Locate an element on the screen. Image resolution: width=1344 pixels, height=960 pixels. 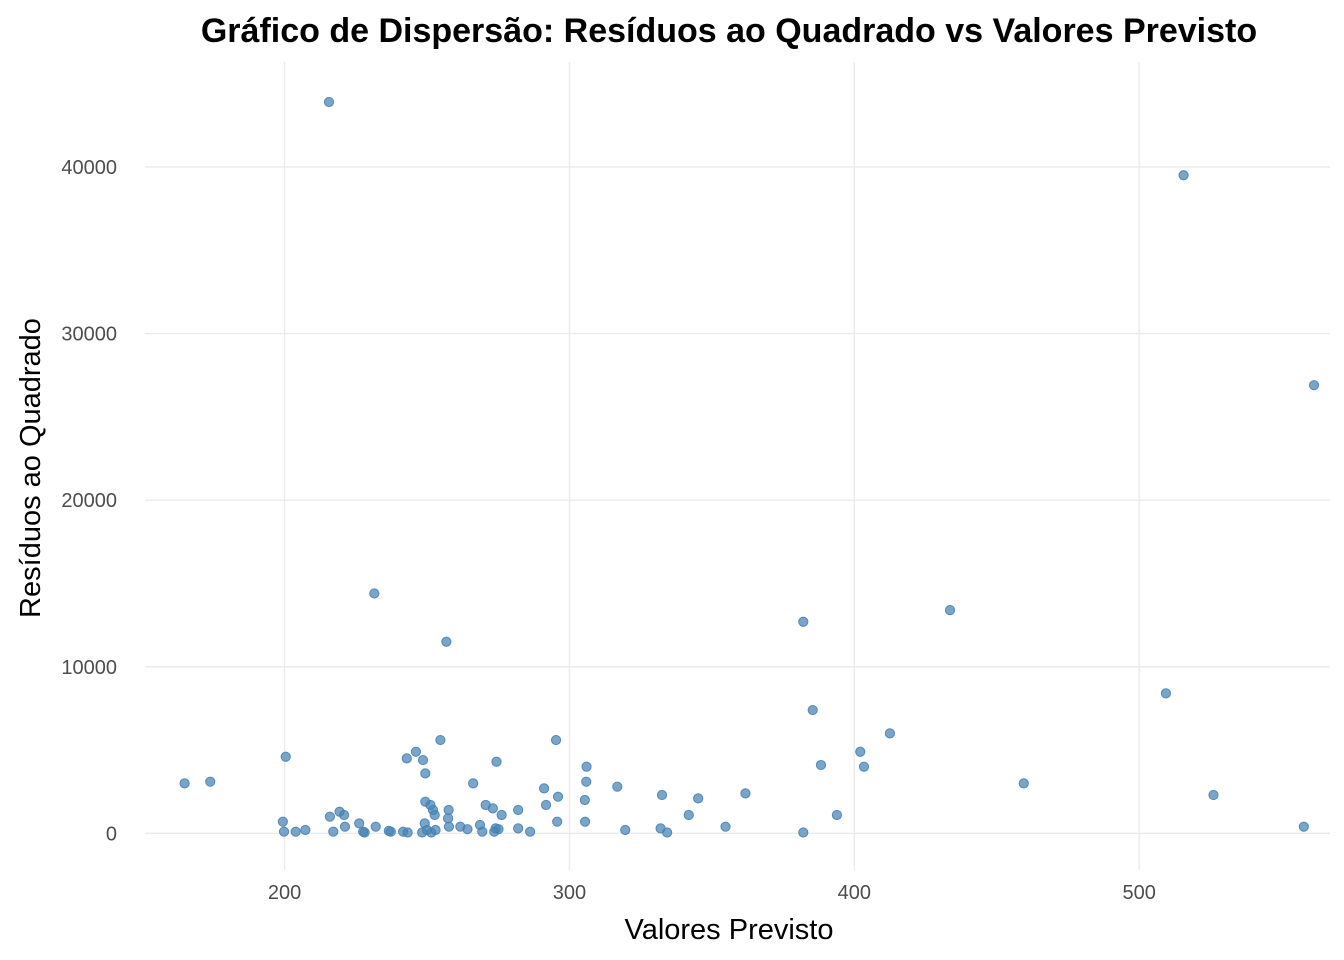
x-tick-label: 200 is located at coordinates (284, 893).